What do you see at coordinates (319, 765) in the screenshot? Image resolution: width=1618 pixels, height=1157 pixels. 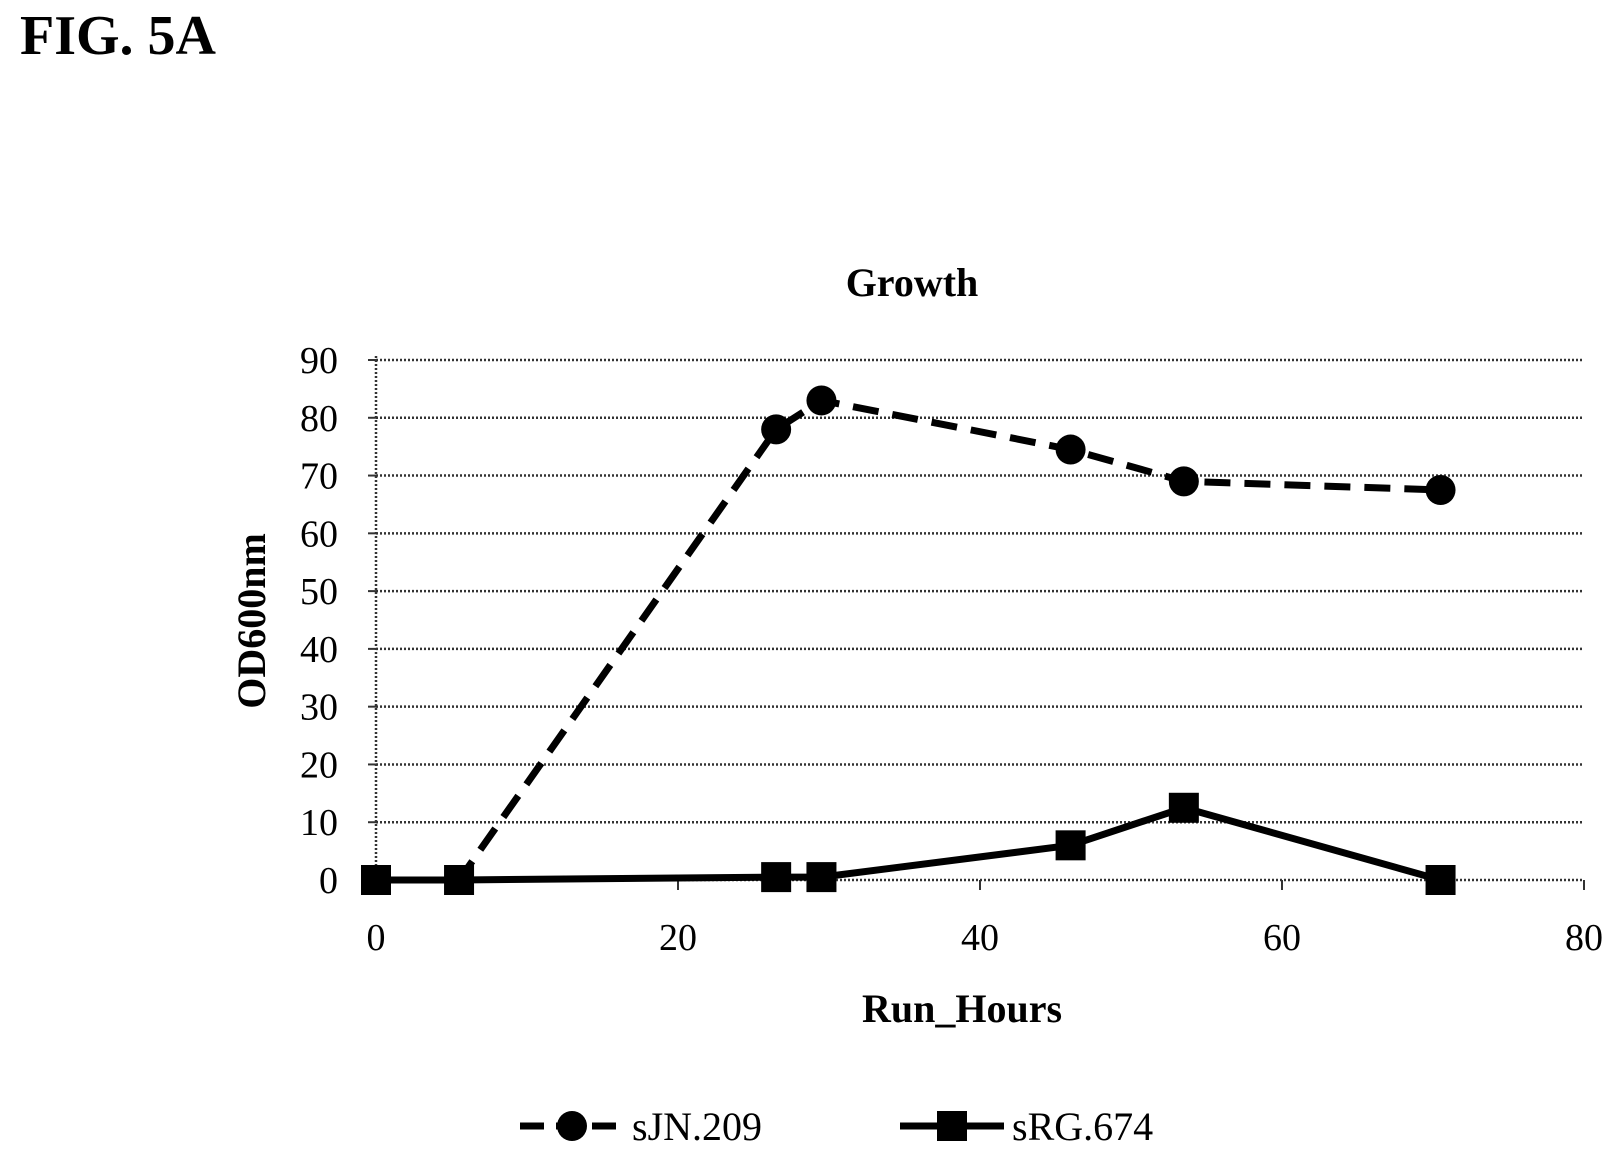 I see `y-tick-label-20: 20` at bounding box center [319, 765].